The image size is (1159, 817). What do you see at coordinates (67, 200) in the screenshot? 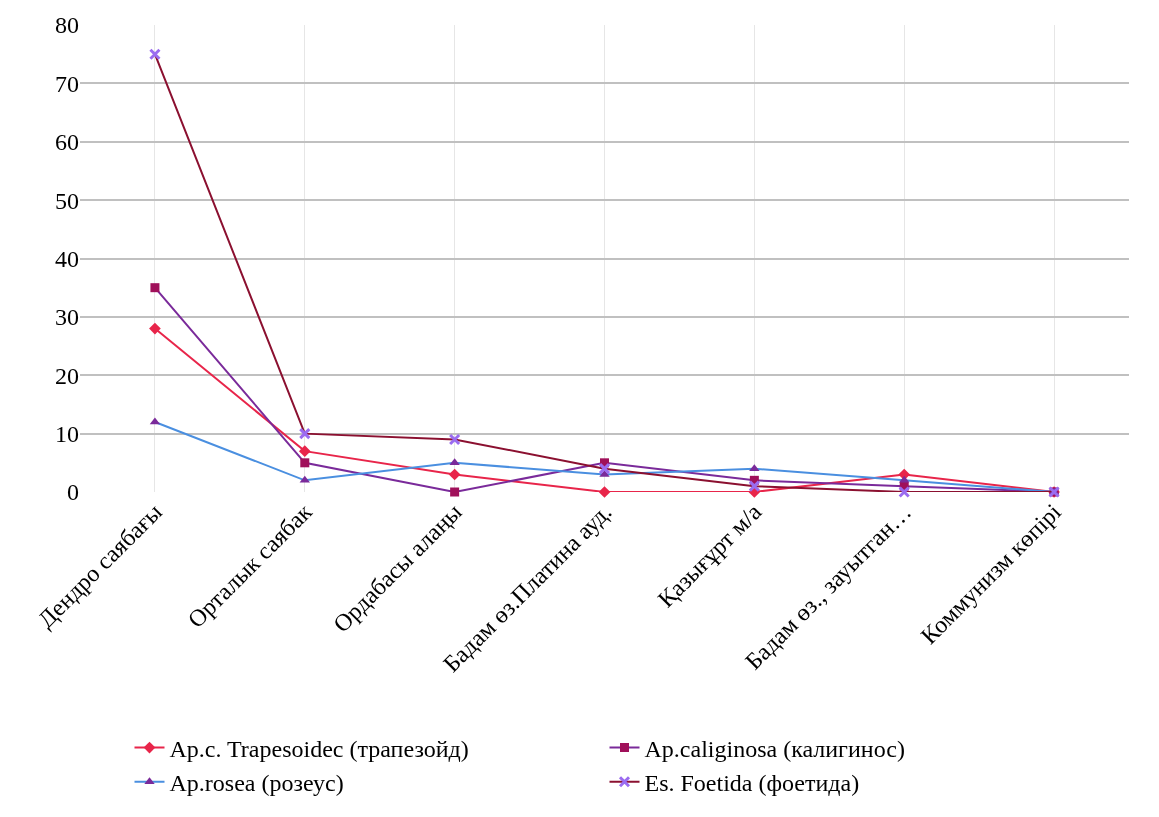
I see `y-tick-label: 50` at bounding box center [67, 200].